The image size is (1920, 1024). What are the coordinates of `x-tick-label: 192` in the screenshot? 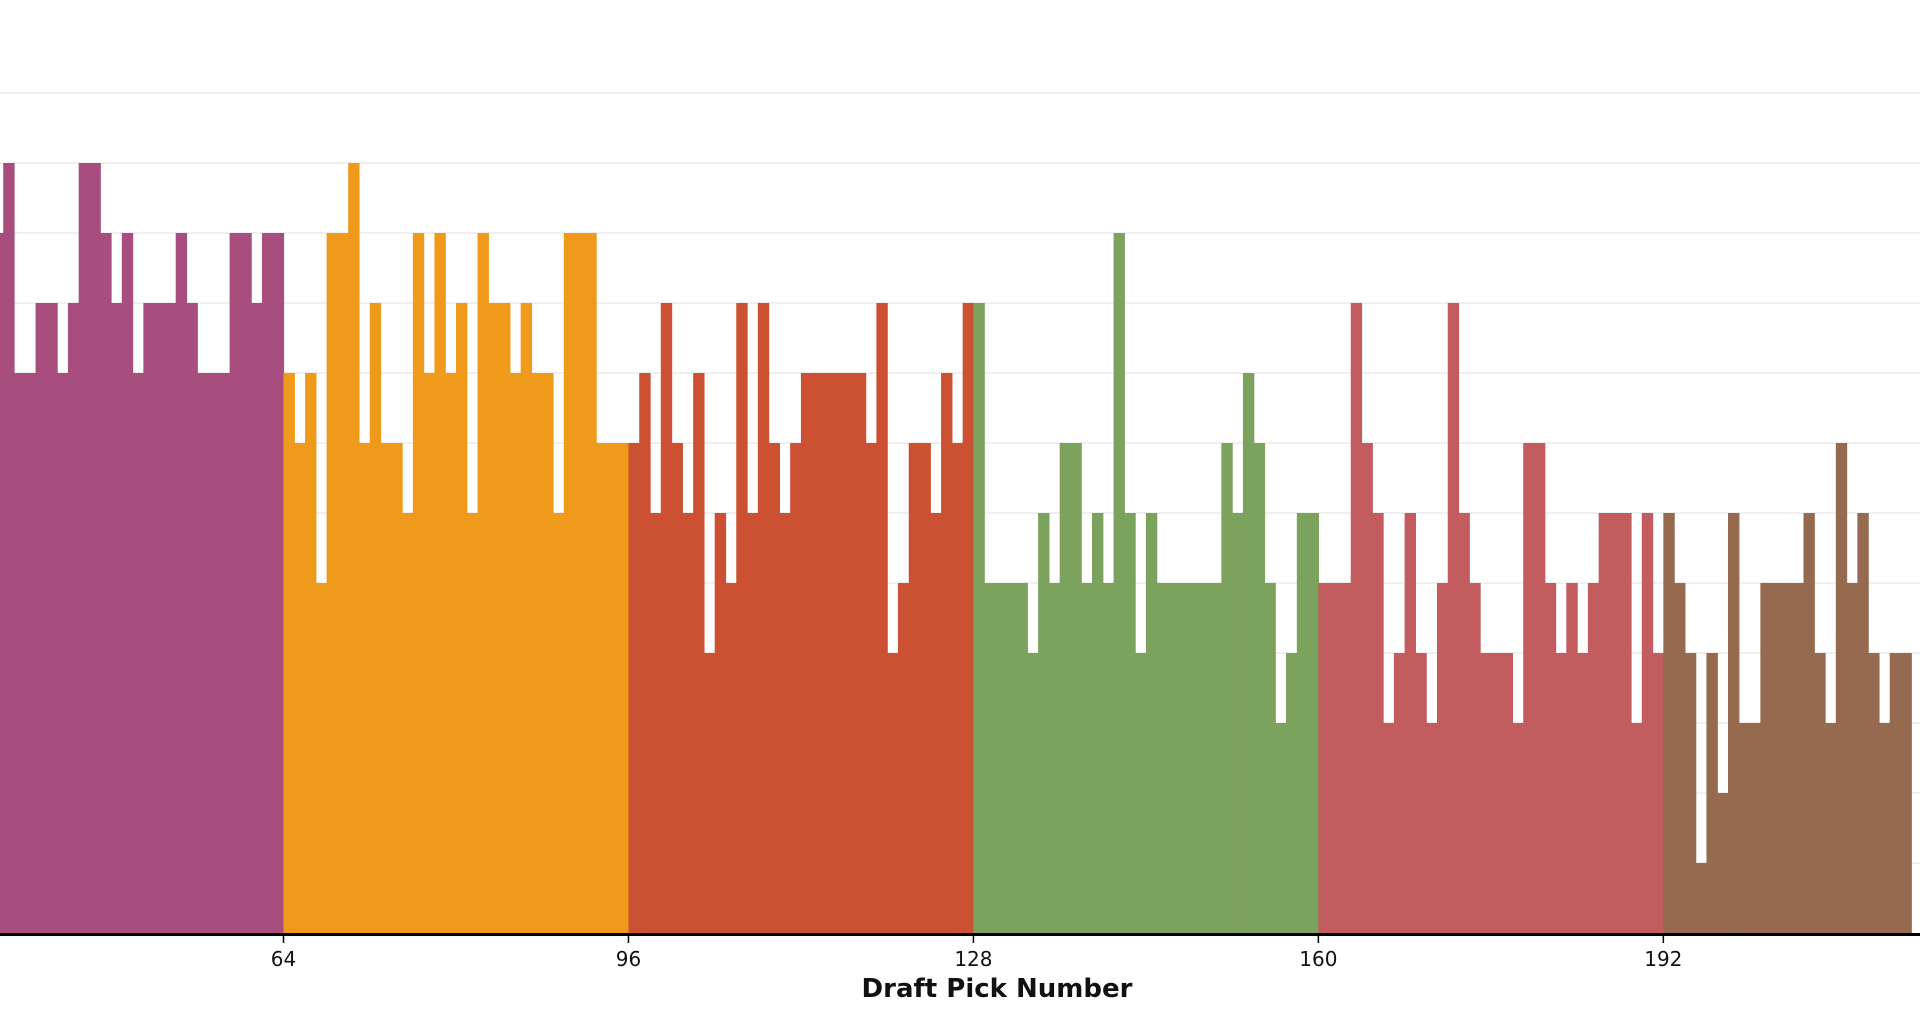 It's located at (1663, 959).